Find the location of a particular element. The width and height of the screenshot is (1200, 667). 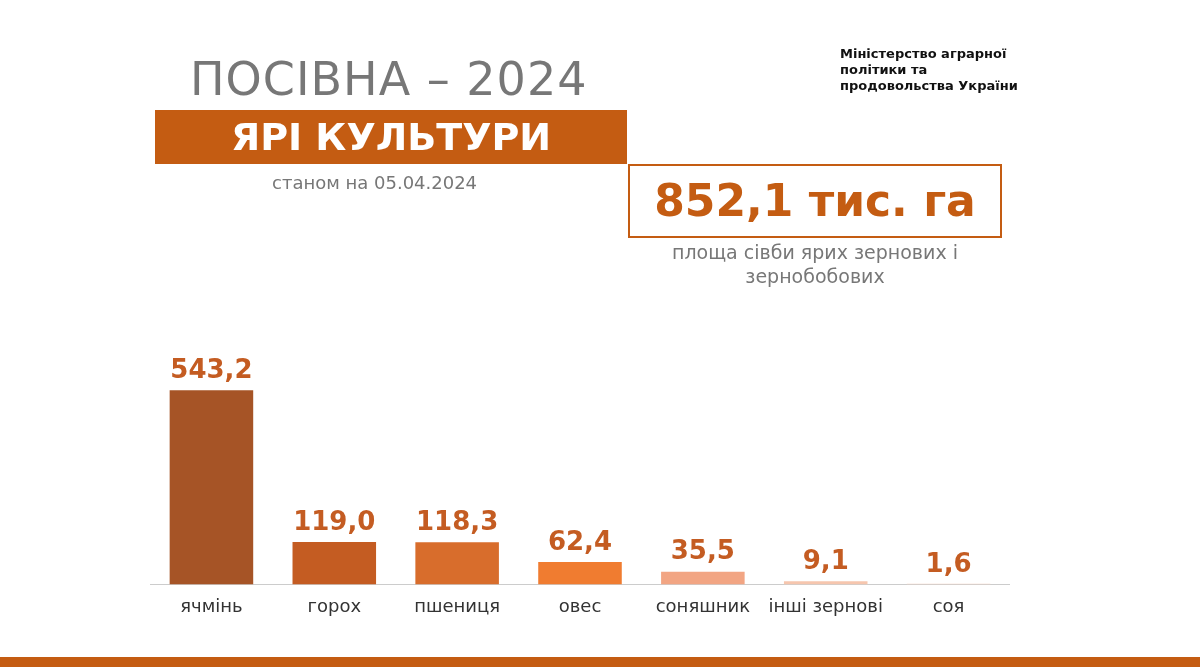

text: площа сівби ярих зернових і зернобобових is located at coordinates (815, 264).